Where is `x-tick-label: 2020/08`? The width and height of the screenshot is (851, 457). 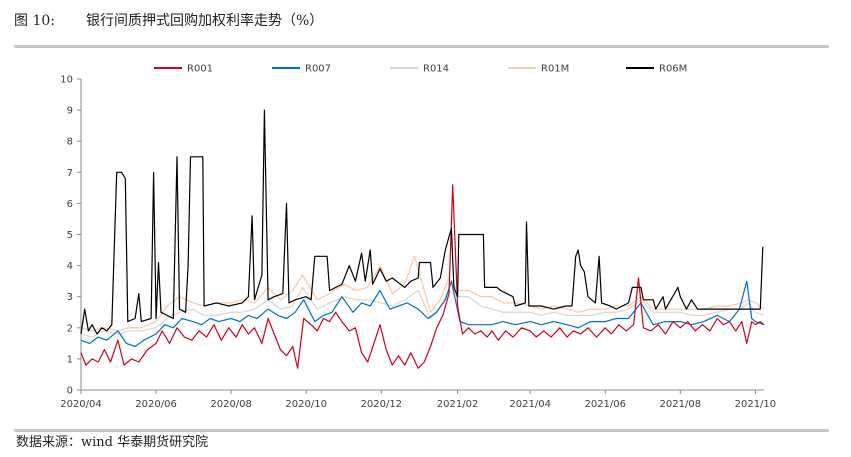 x-tick-label: 2020/08 is located at coordinates (231, 404).